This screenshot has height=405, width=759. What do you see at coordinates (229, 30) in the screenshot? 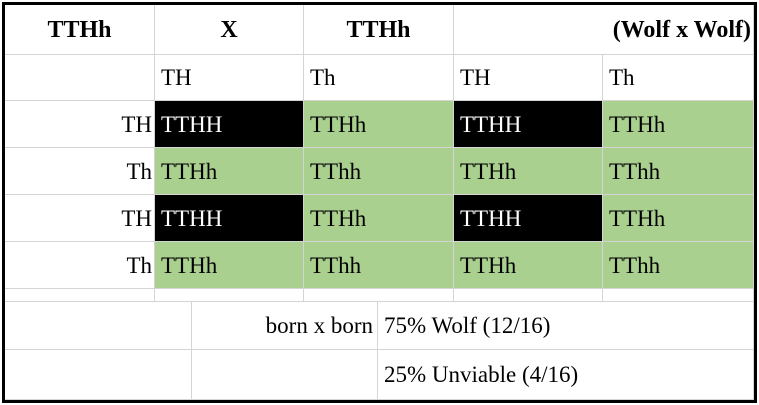
I see `header-cell: X` at bounding box center [229, 30].